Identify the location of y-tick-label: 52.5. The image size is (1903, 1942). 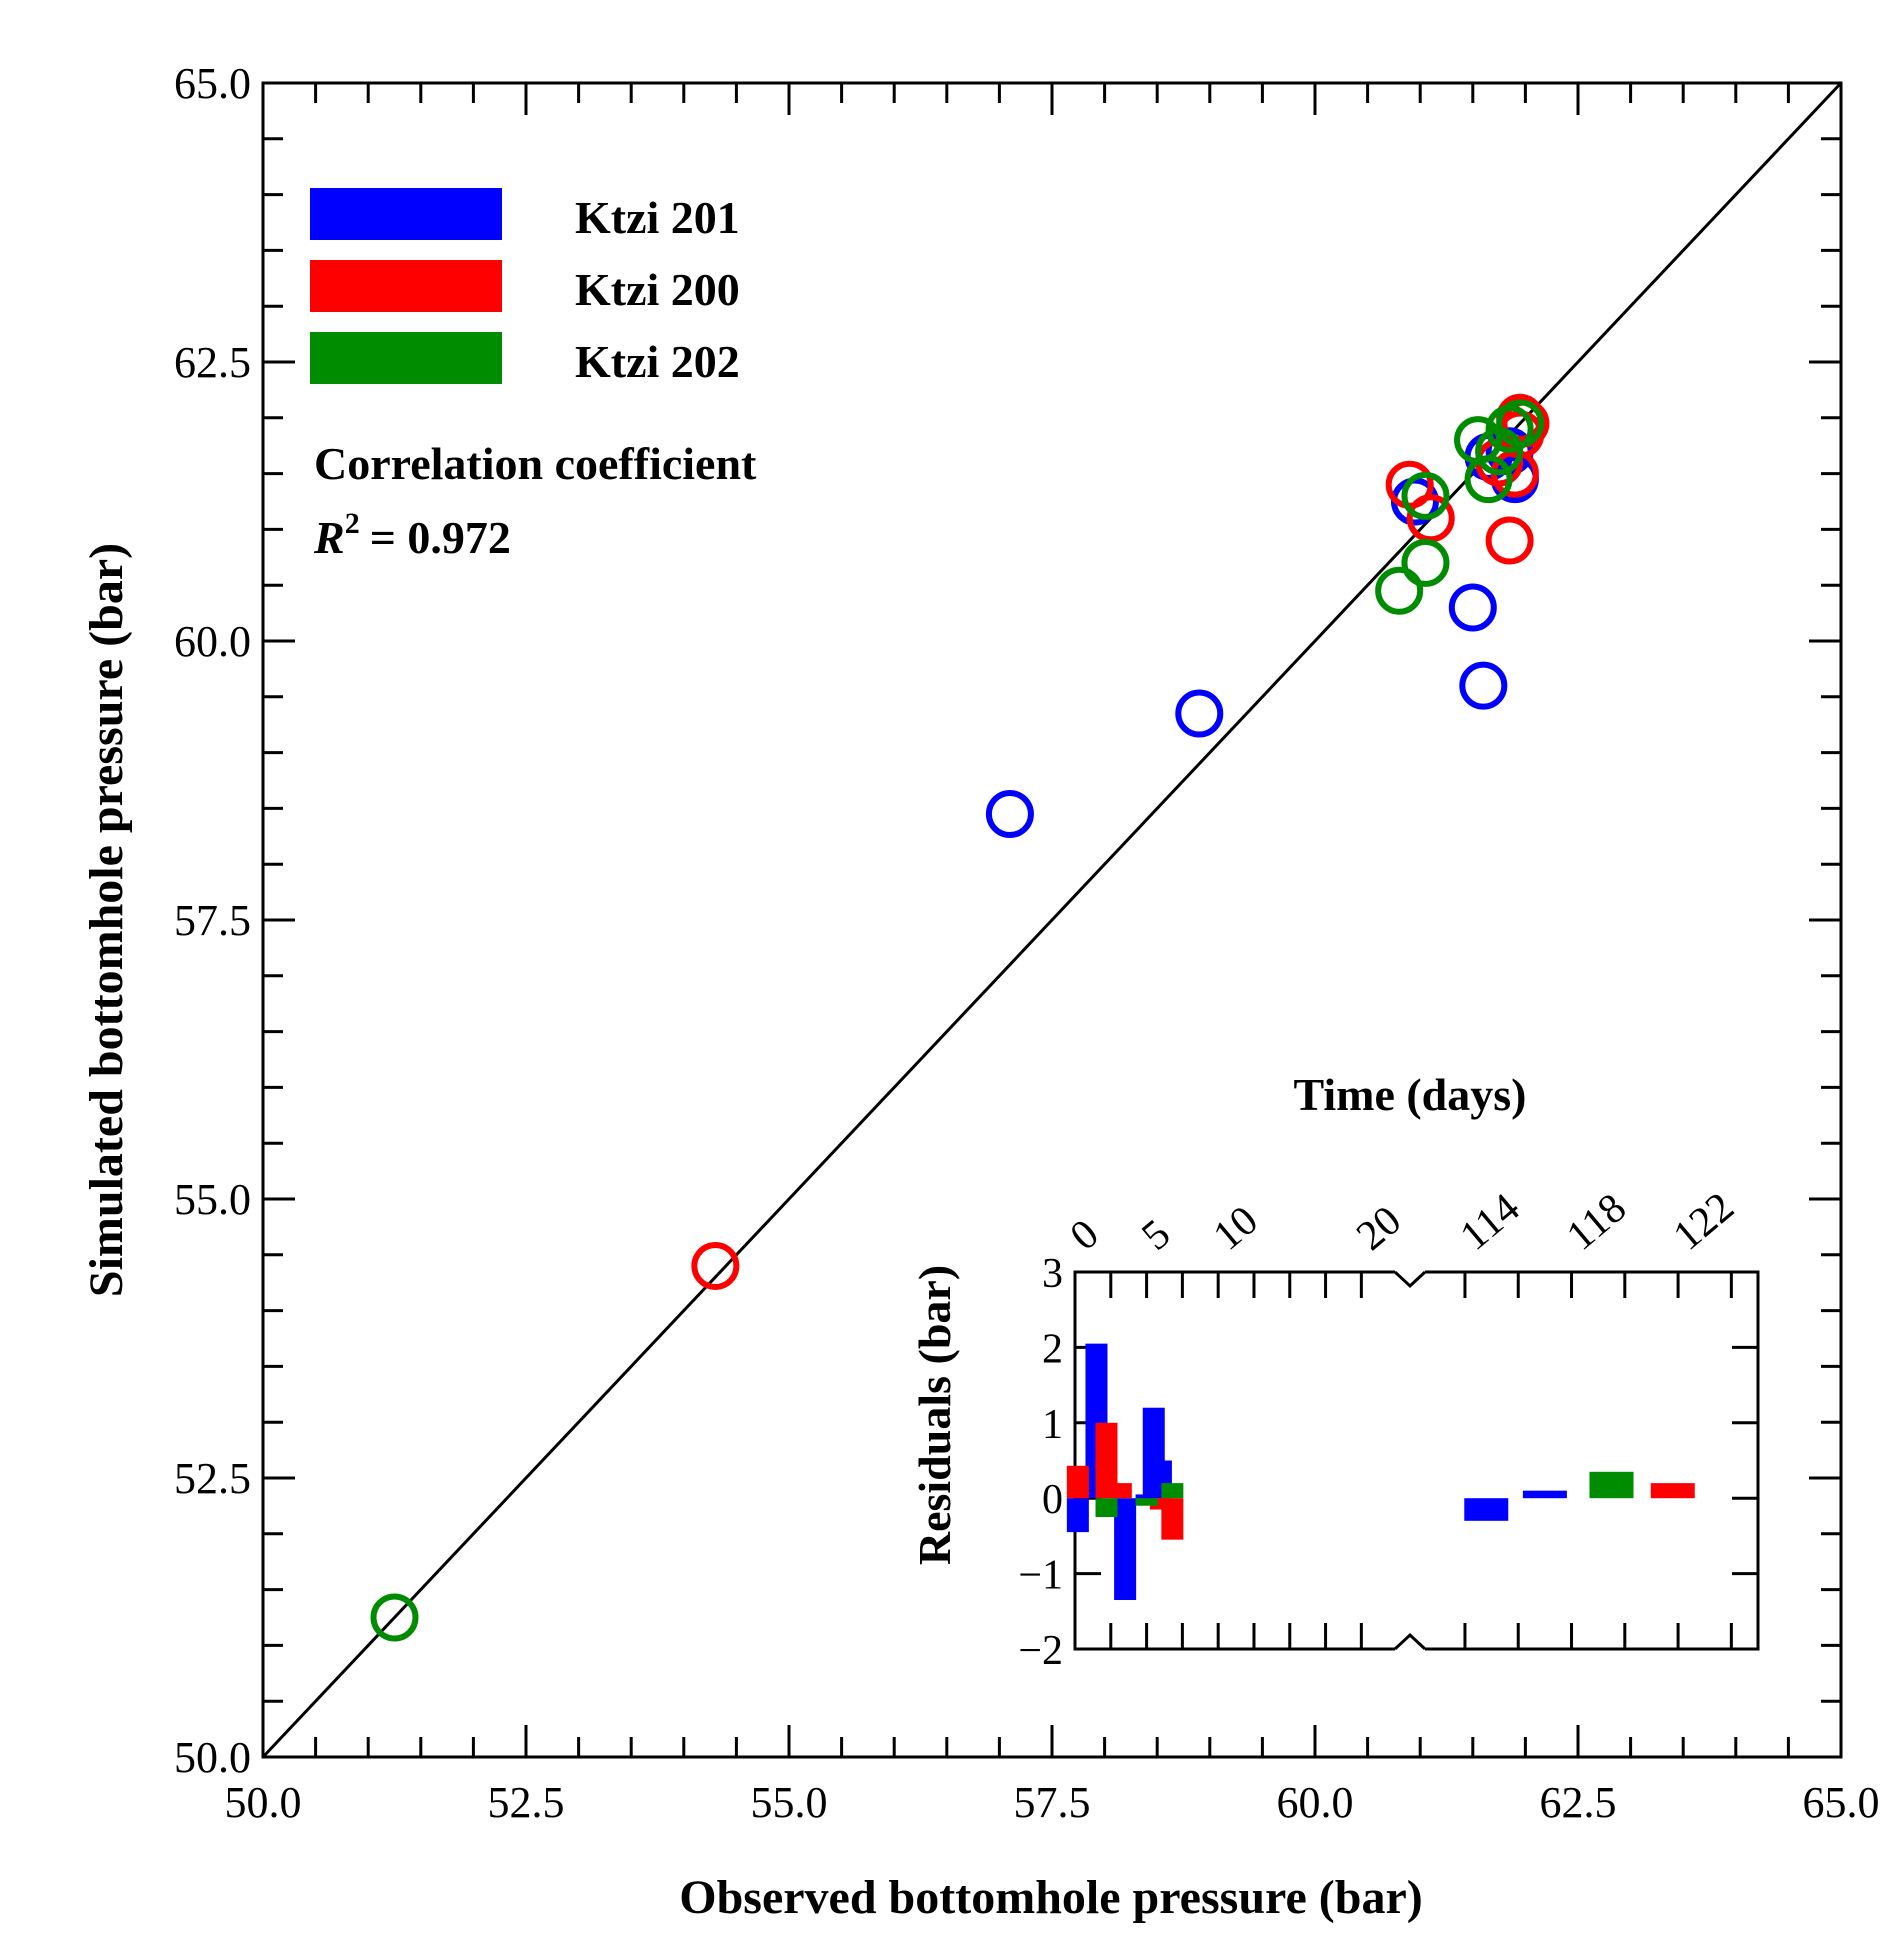
(212, 1478).